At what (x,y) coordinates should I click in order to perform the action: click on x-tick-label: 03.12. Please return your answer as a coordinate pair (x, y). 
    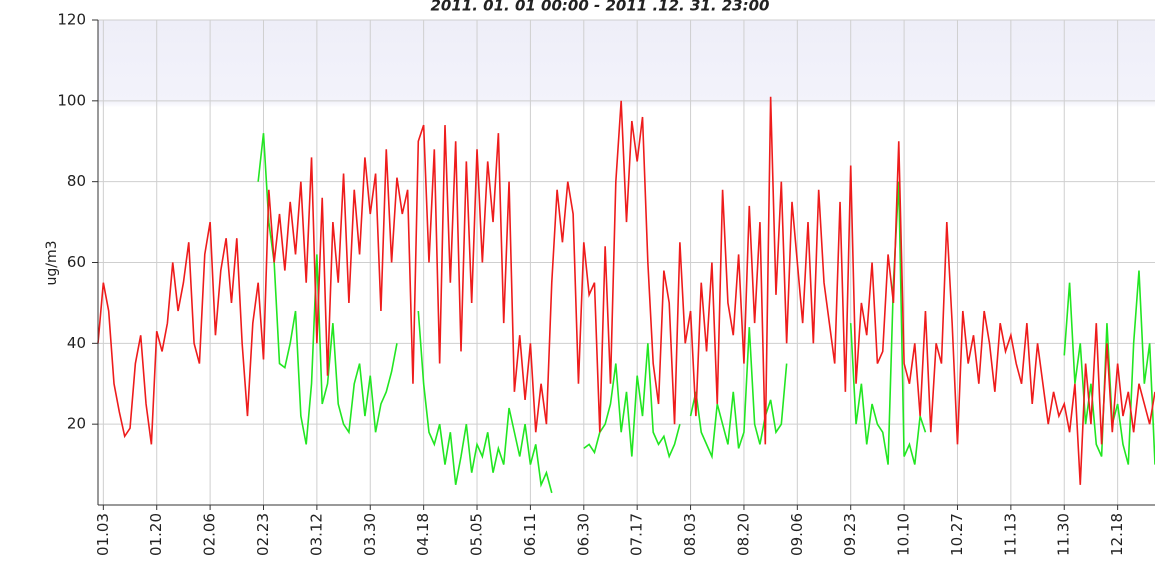
    Looking at the image, I should click on (316, 534).